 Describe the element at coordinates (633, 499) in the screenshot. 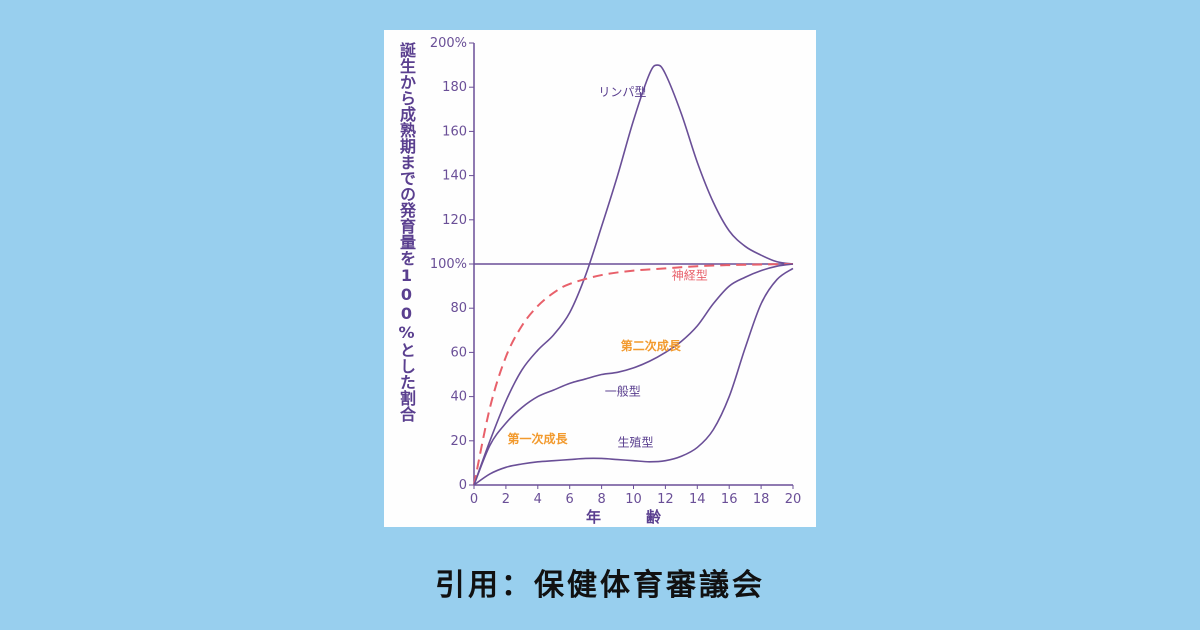

I see `x-tick-label: 10` at that location.